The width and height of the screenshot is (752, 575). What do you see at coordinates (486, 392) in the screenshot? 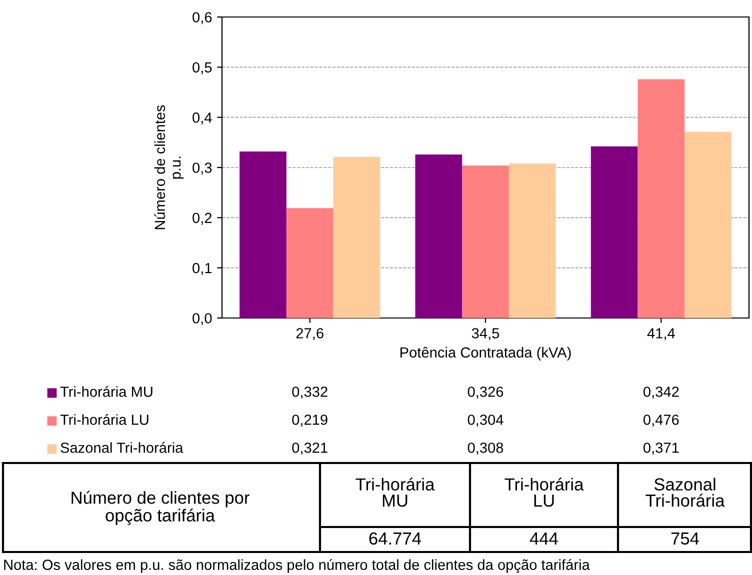
I see `data-label: 0,326` at bounding box center [486, 392].